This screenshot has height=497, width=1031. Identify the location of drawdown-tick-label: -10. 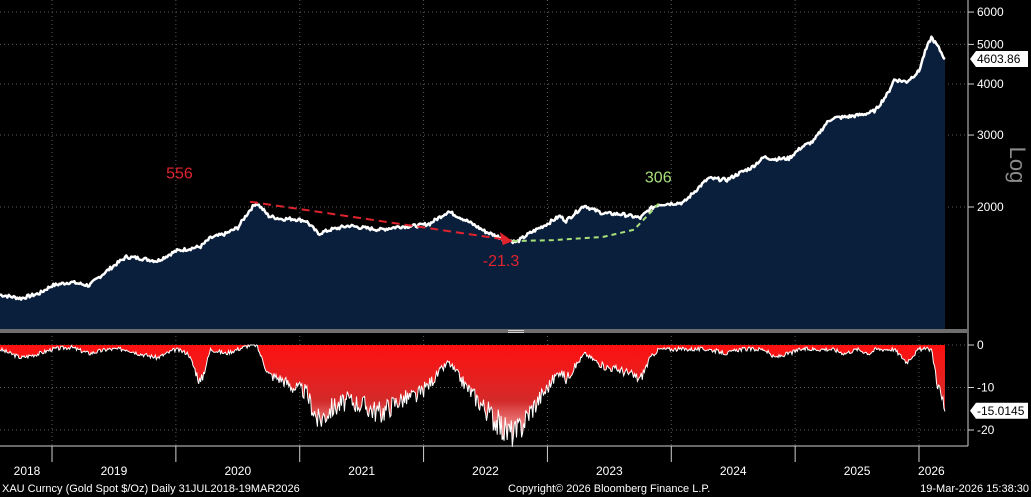
(986, 388).